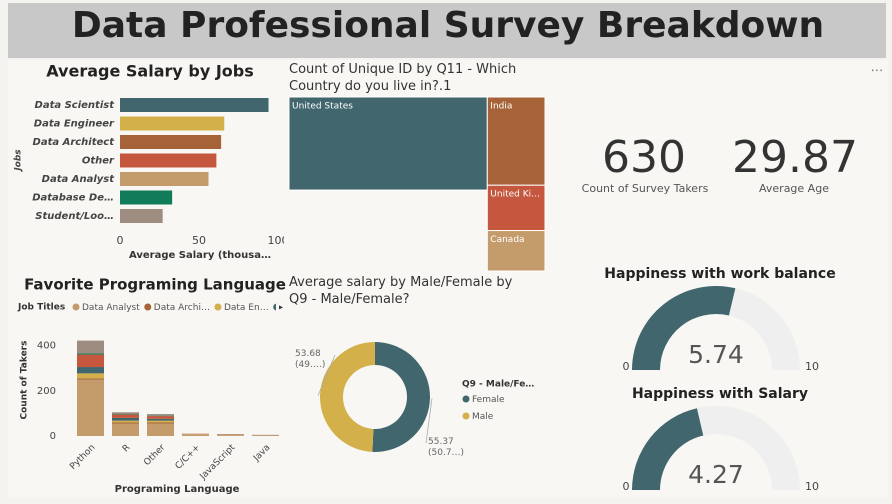 The width and height of the screenshot is (892, 504). What do you see at coordinates (19, 161) in the screenshot?
I see `y-axis-label: Jobs` at bounding box center [19, 161].